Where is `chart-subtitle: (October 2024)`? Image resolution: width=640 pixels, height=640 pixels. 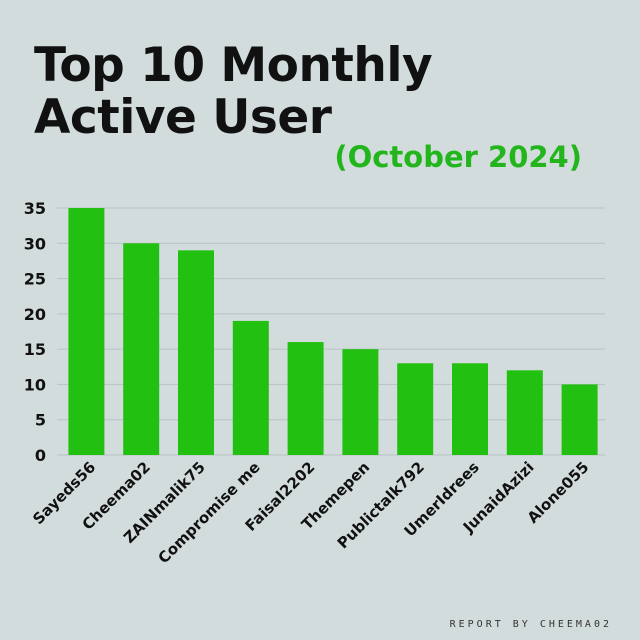 chart-subtitle: (October 2024) is located at coordinates (458, 157).